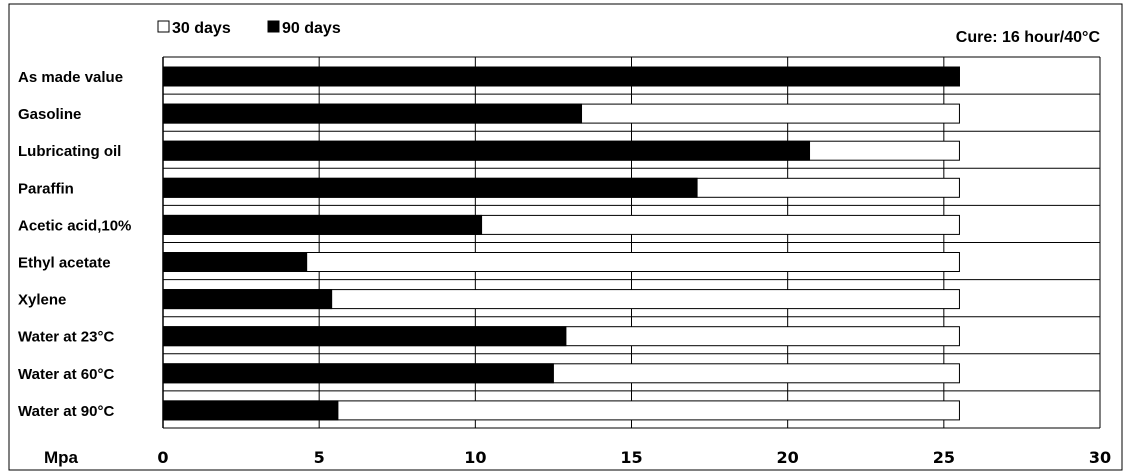 The width and height of the screenshot is (1124, 473). Describe the element at coordinates (201, 28) in the screenshot. I see `legend-label-30-days: 30 days` at that location.